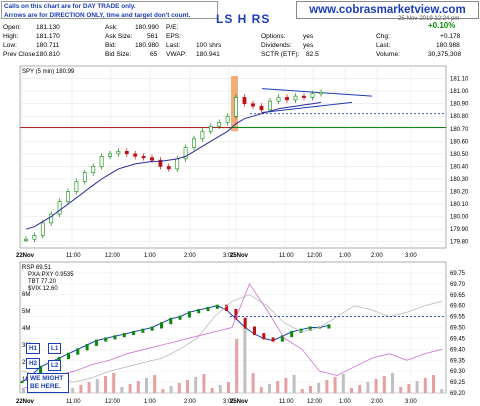 The width and height of the screenshot is (480, 406). I want to click on ticker-symbol: LS H RS, so click(243, 19).